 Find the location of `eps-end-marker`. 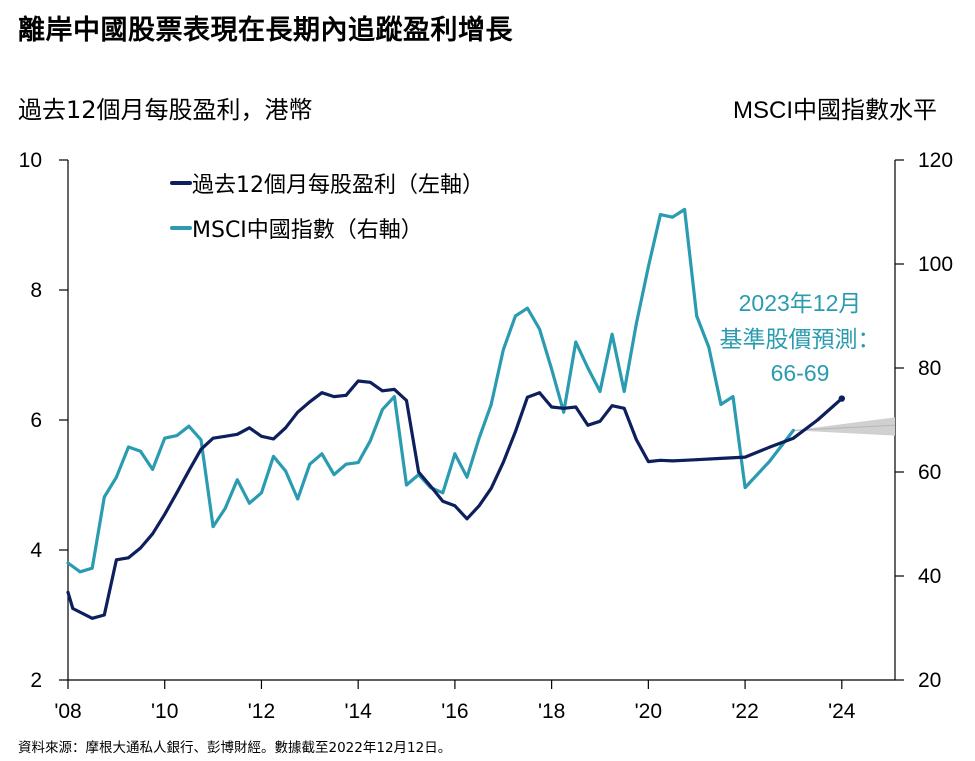

eps-end-marker is located at coordinates (842, 398).